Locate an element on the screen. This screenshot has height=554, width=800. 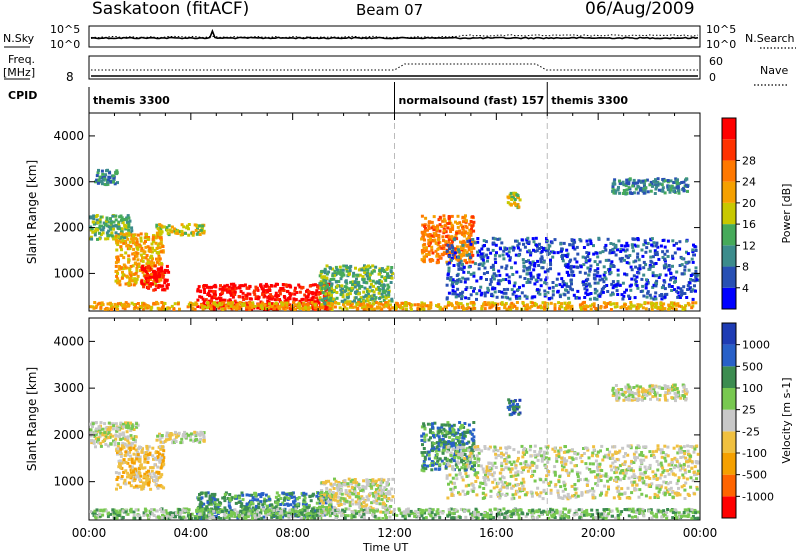
freq-tick-8: 8 is located at coordinates (70, 77).